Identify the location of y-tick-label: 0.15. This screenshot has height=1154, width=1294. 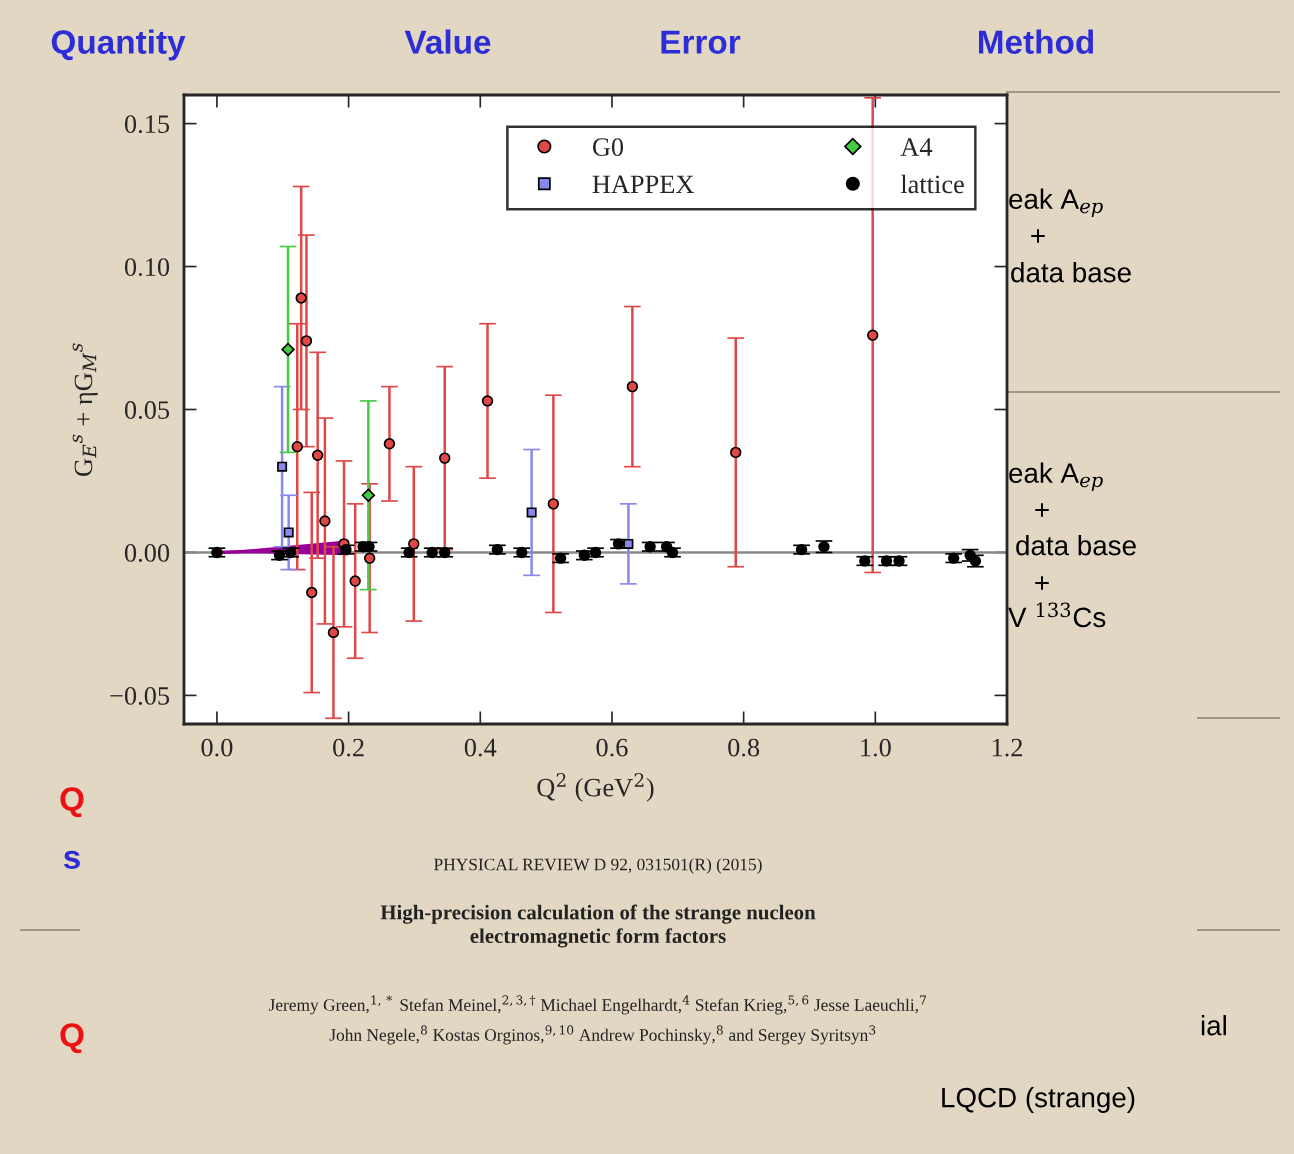
(147, 124).